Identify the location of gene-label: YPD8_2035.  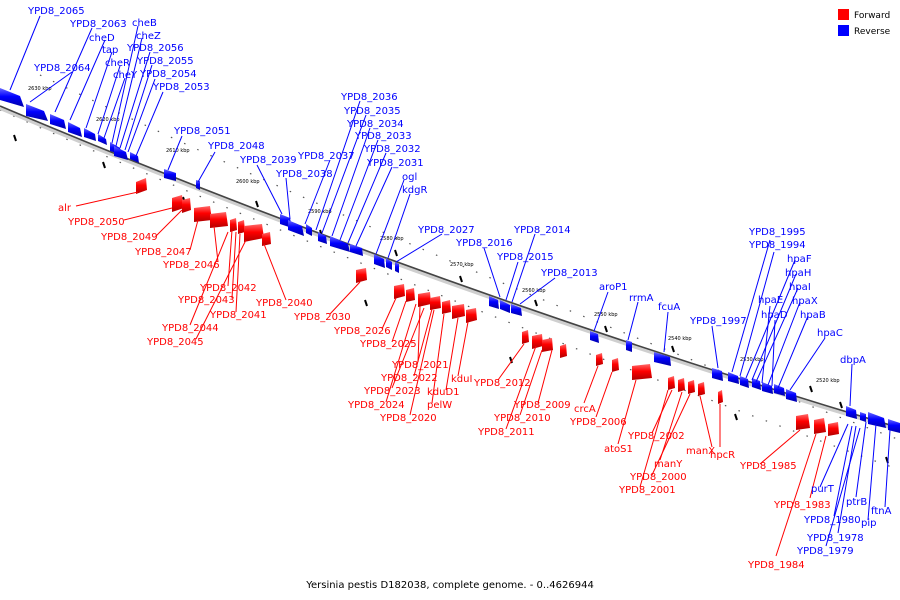
(372, 111).